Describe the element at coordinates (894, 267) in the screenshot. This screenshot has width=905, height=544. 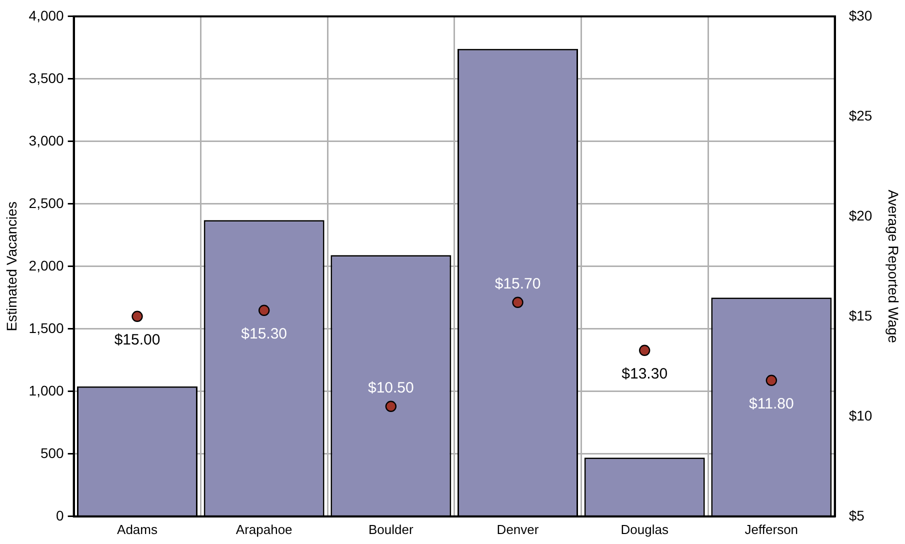
I see `y2-axis-title: Average Reported Wage` at that location.